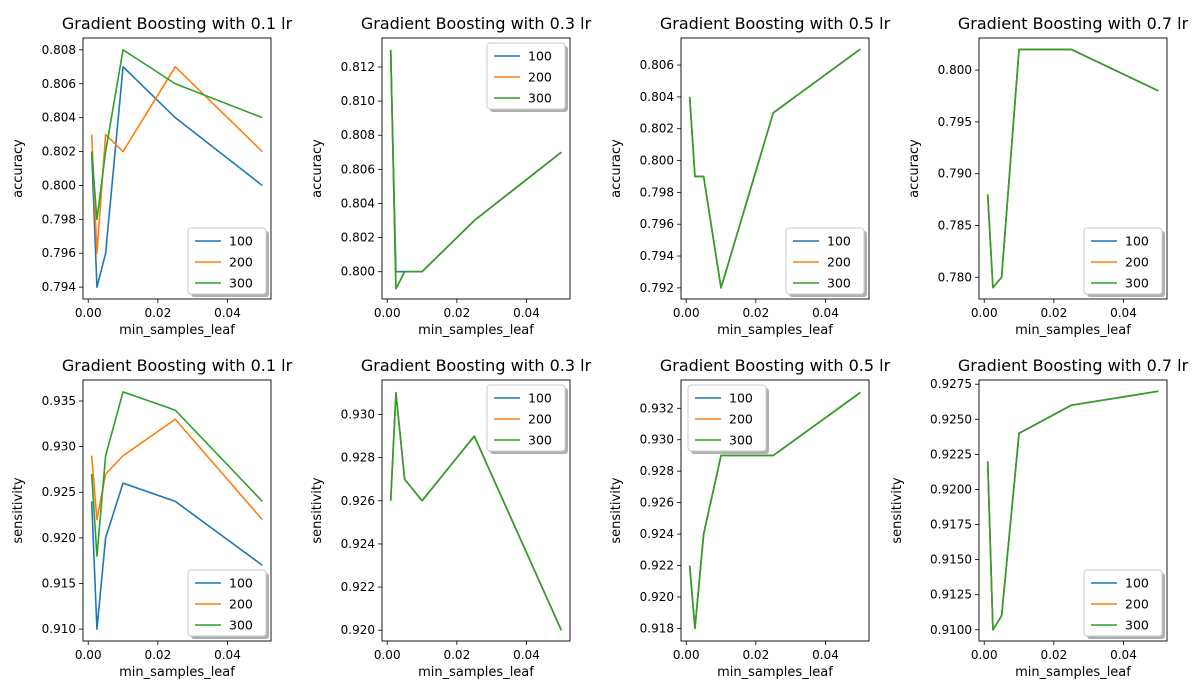 This screenshot has height=700, width=1200. What do you see at coordinates (657, 224) in the screenshot?
I see `y-tick-label: 0.796` at bounding box center [657, 224].